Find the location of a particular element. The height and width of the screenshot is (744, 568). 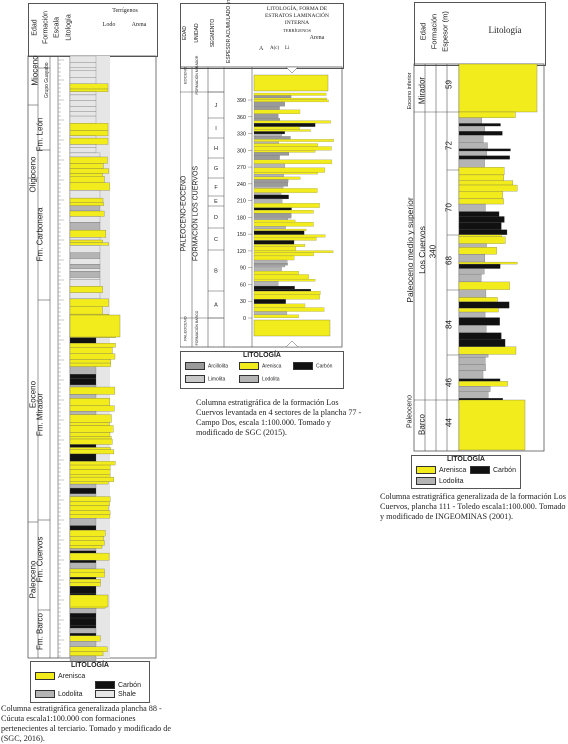

col111-graphic is located at coordinates (479, 257).